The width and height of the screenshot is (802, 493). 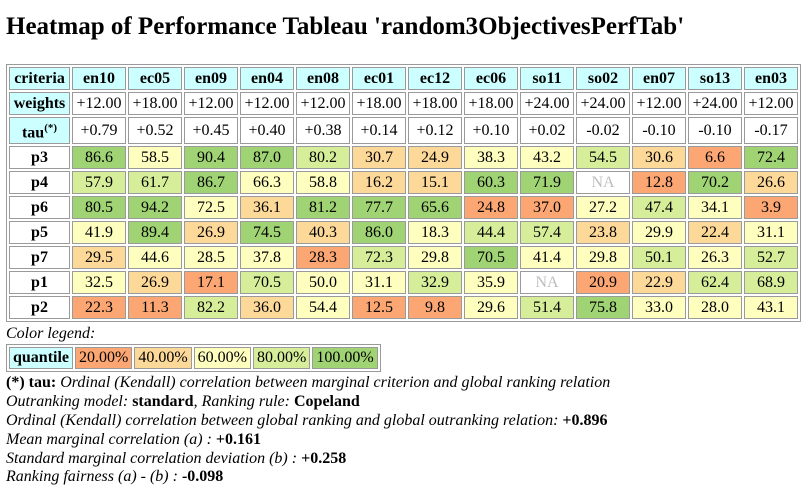 I want to click on heatmap-cell: 38.3, so click(x=491, y=158).